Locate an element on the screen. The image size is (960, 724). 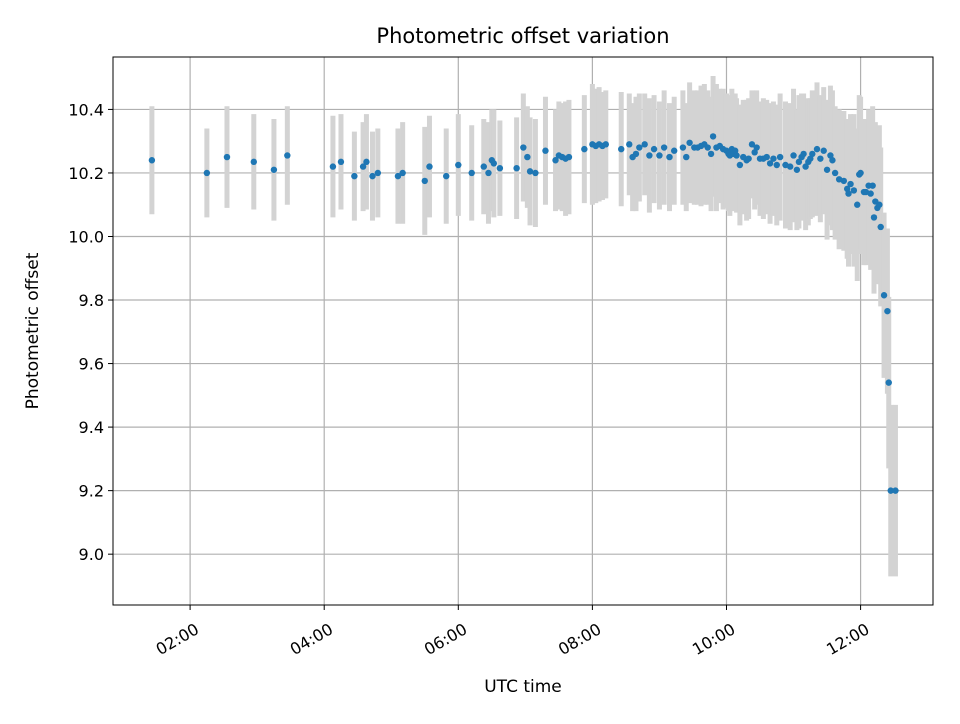
y-tick-label: 9.2 is located at coordinates (91, 491).